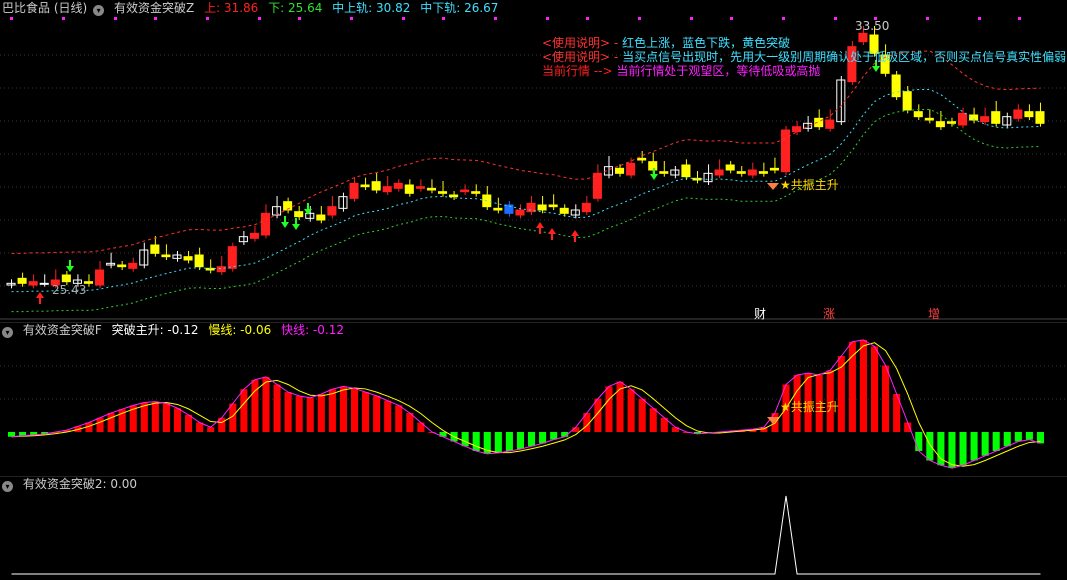 Image resolution: width=1067 pixels, height=580 pixels. Describe the element at coordinates (155, 330) in the screenshot. I see `main-value: 突破主升: -0.12` at that location.